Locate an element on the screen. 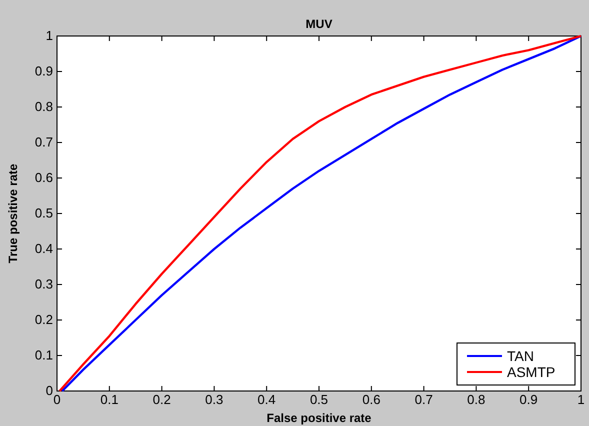 Image resolution: width=589 pixels, height=426 pixels. y-tick-label: 0.6 is located at coordinates (43, 177).